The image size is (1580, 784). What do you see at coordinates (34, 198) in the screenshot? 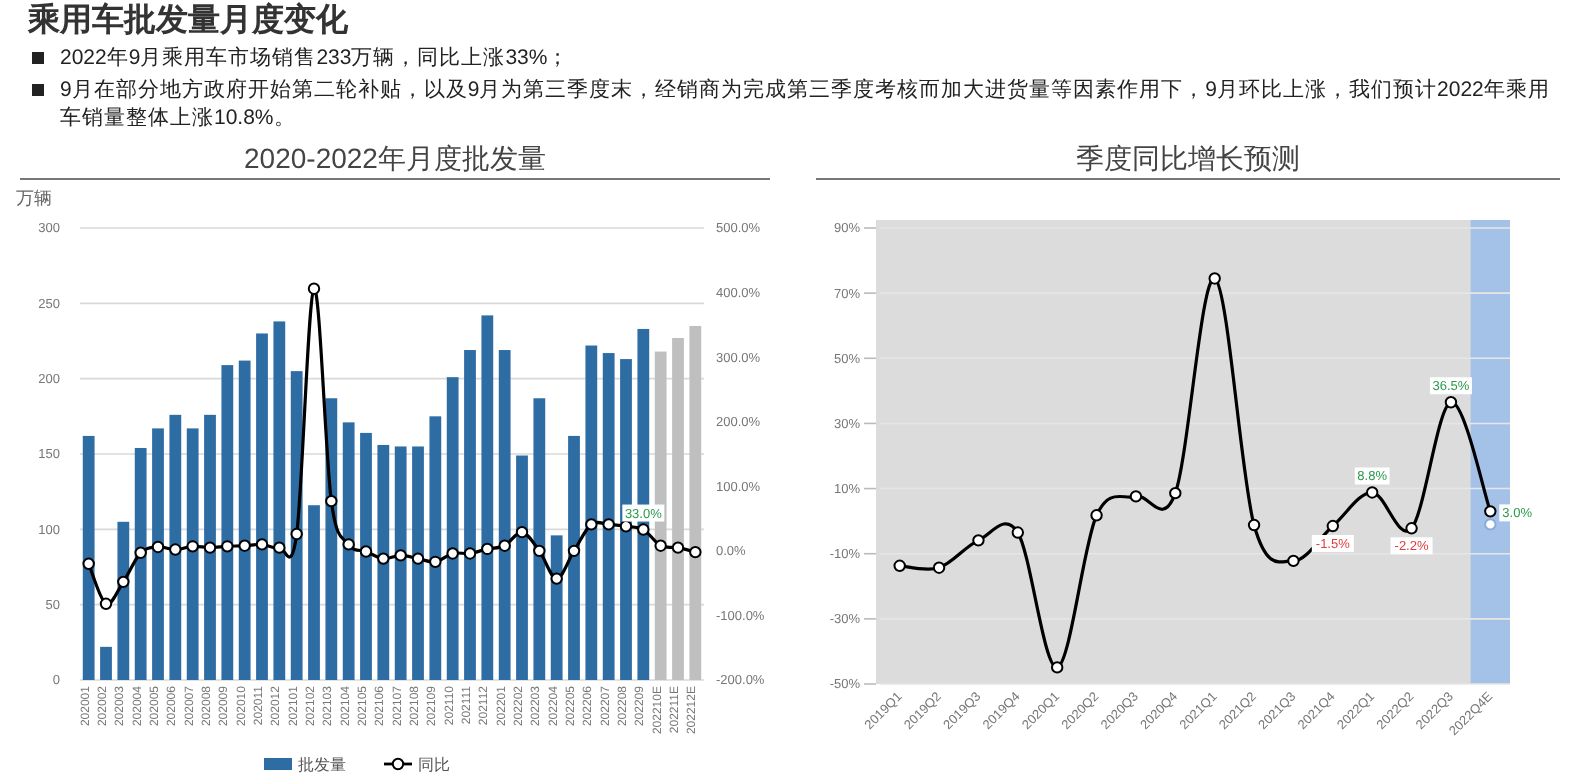
I see `y-axis-title: 万辆` at bounding box center [34, 198].